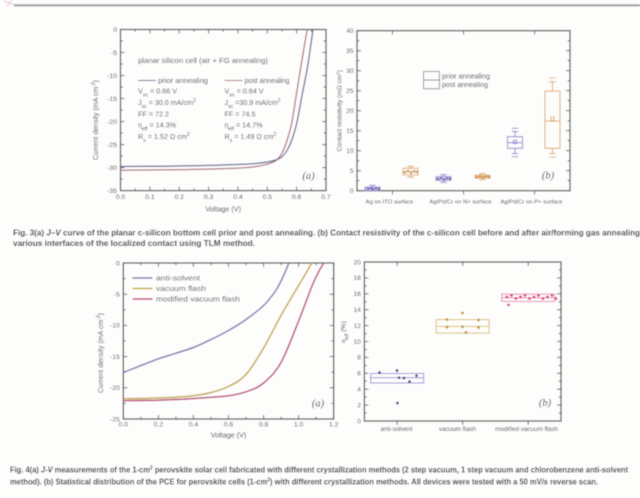  Describe the element at coordinates (359, 358) in the screenshot. I see `svg-text: 8` at that location.